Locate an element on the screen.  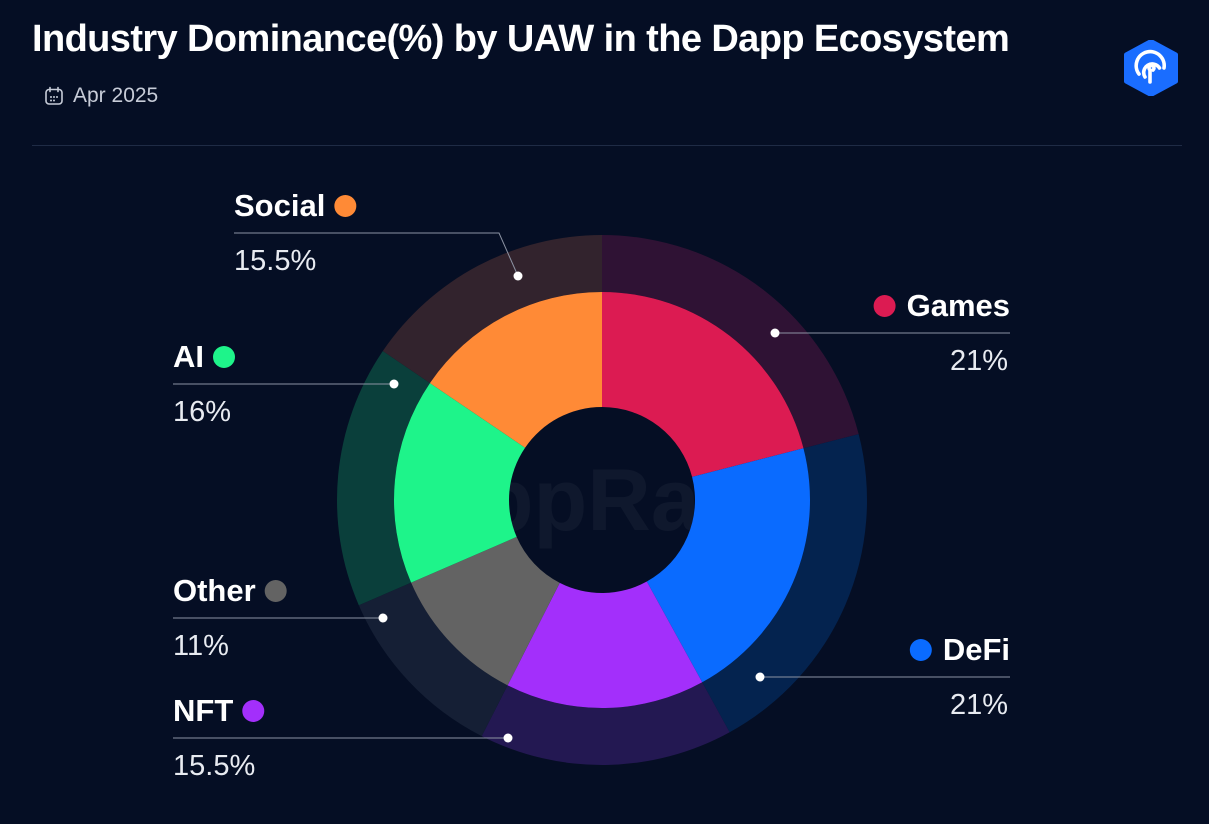
value-label-ai: 16% is located at coordinates (202, 412).